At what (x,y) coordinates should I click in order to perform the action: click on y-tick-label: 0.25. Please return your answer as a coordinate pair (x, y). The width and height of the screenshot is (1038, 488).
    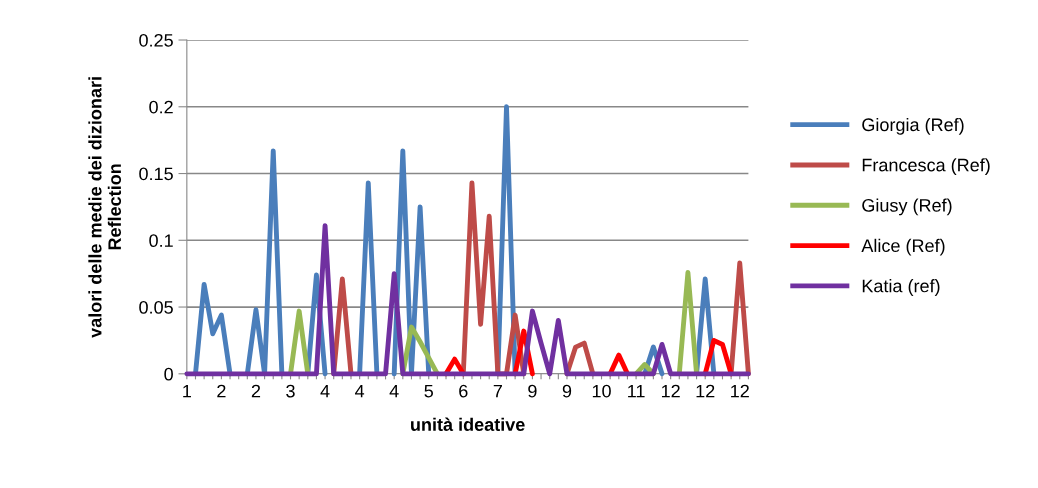
    Looking at the image, I should click on (156, 40).